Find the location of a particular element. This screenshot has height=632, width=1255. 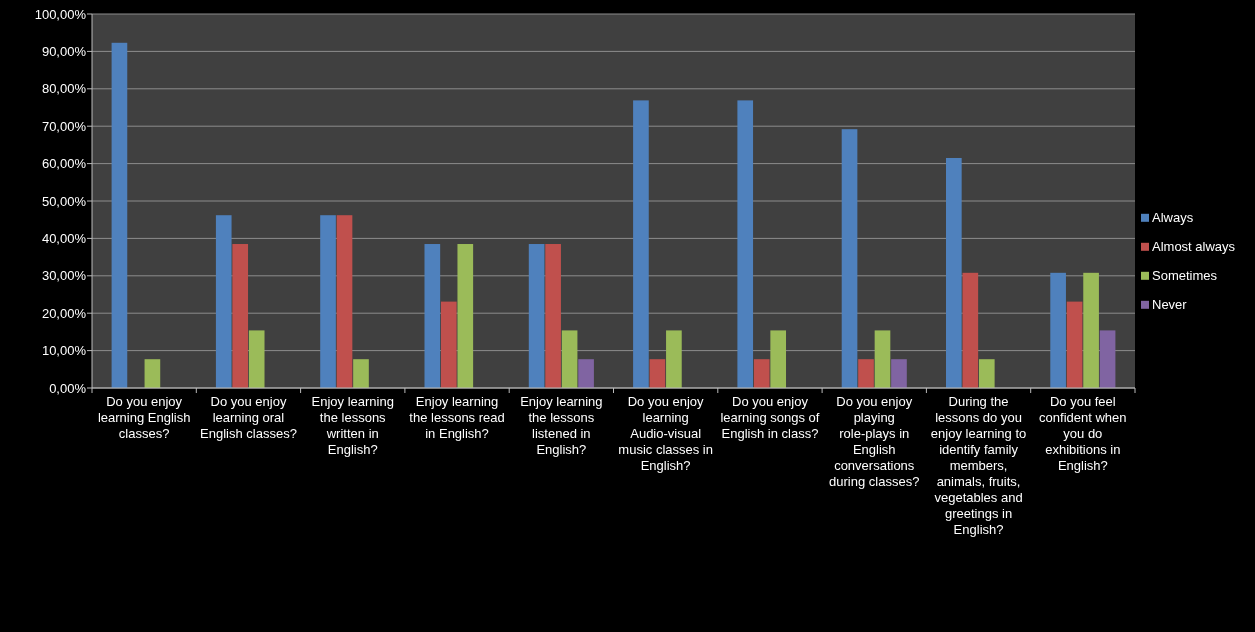

x-tick-label: Enjoy learning the lessons read in English? is located at coordinates (457, 417).